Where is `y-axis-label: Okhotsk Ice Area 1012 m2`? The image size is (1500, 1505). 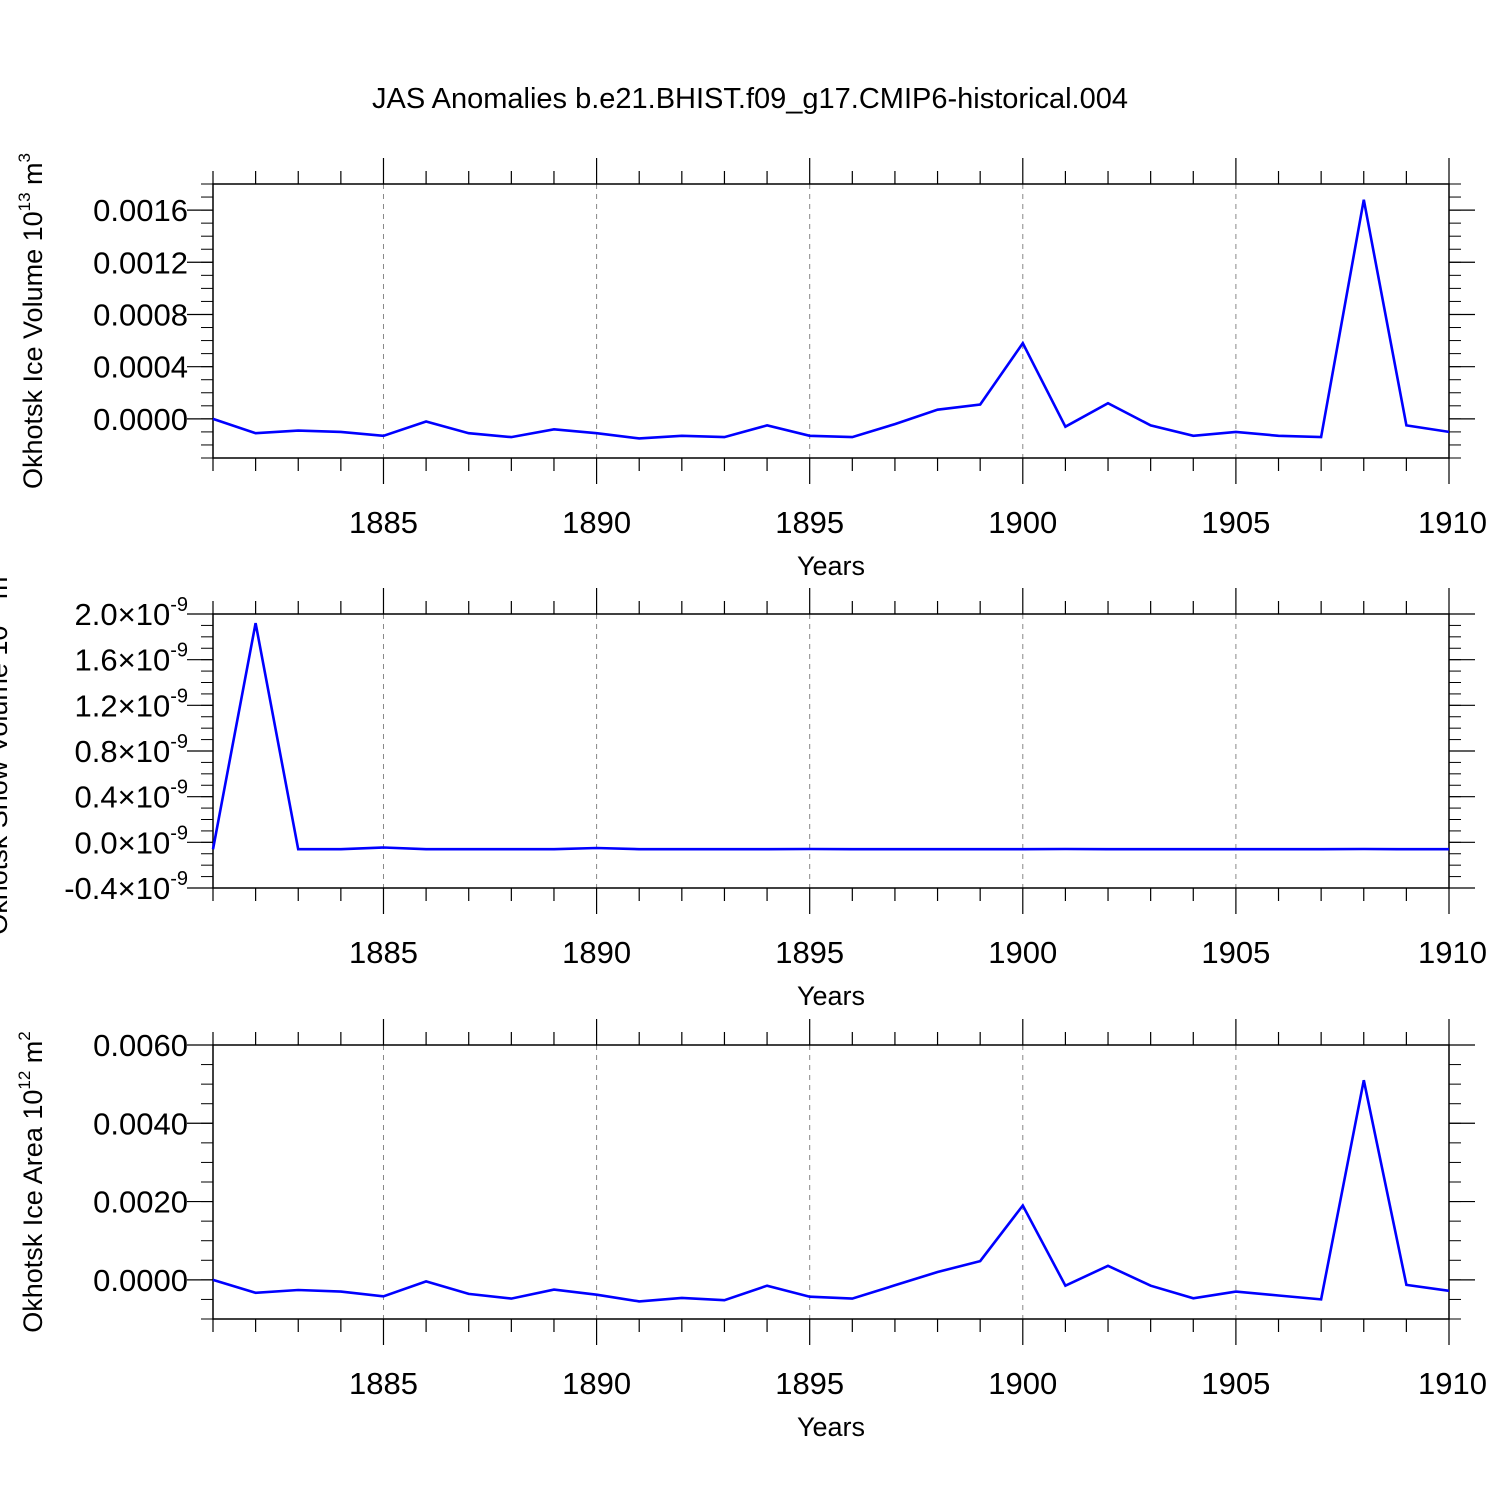
y-axis-label: Okhotsk Ice Area 1012 m2 is located at coordinates (31, 1182).